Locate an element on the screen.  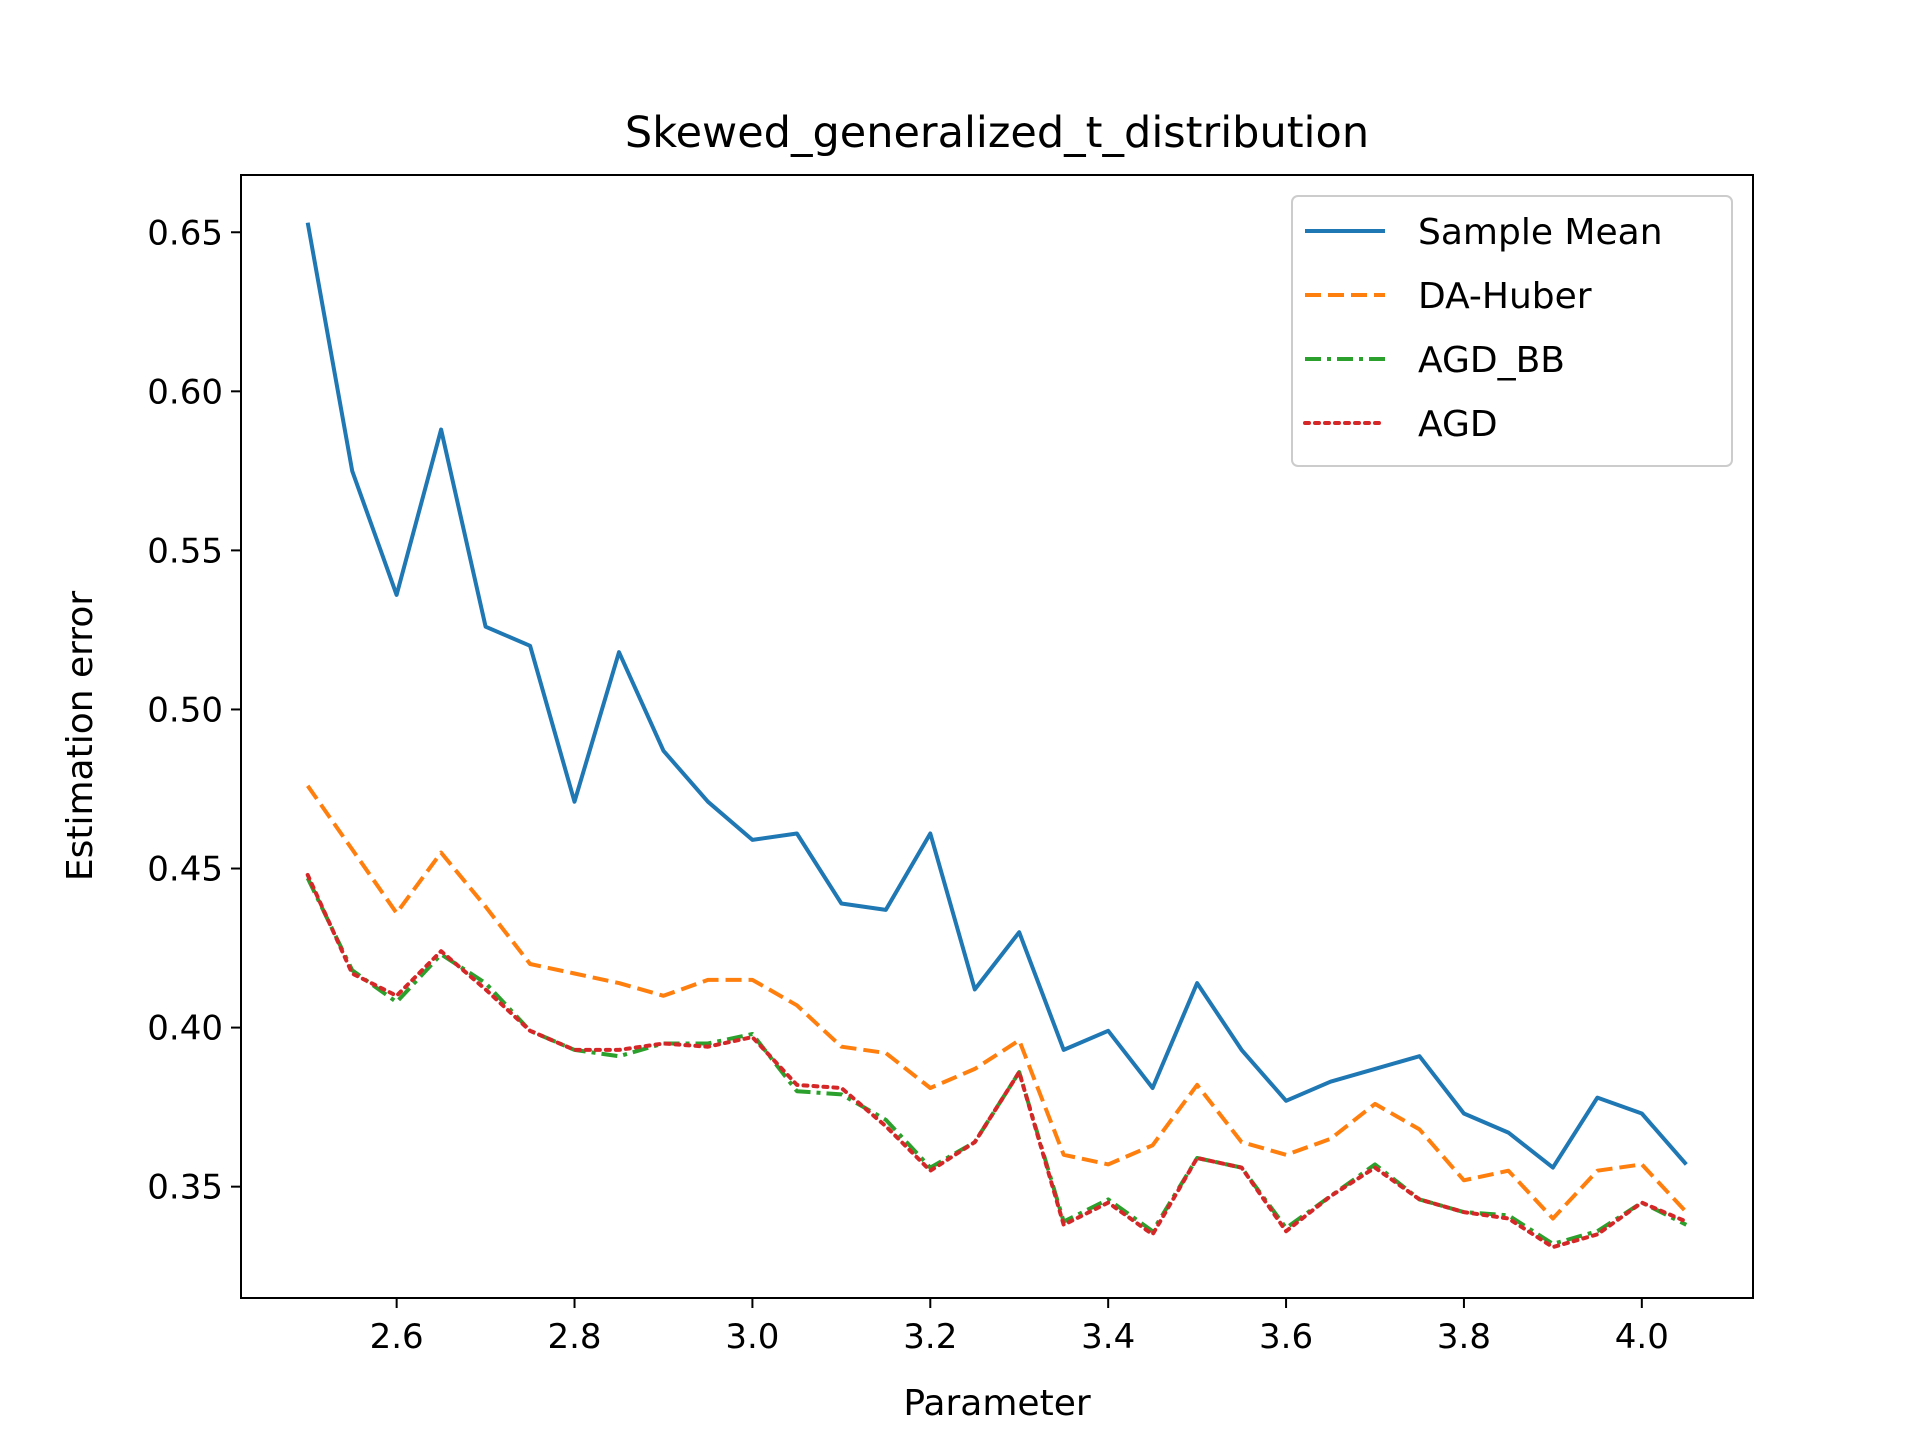
x-tick-label: 4.0 is located at coordinates (1642, 1337).